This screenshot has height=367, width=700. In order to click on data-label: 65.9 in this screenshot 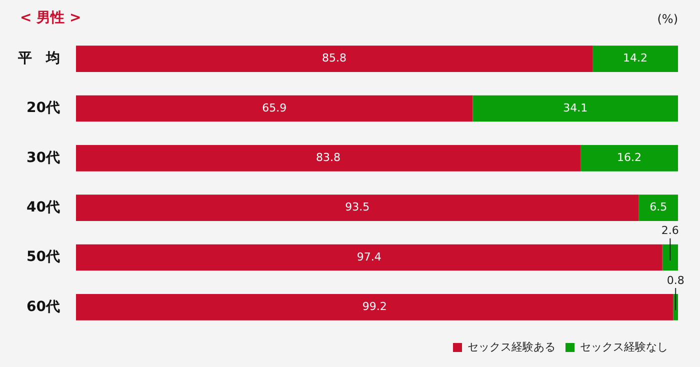, I will do `click(274, 107)`.